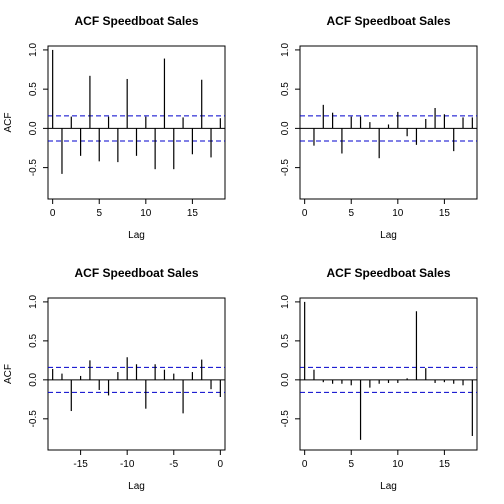 This screenshot has width=504, height=504. I want to click on x-tick-label: -15, so click(80, 464).